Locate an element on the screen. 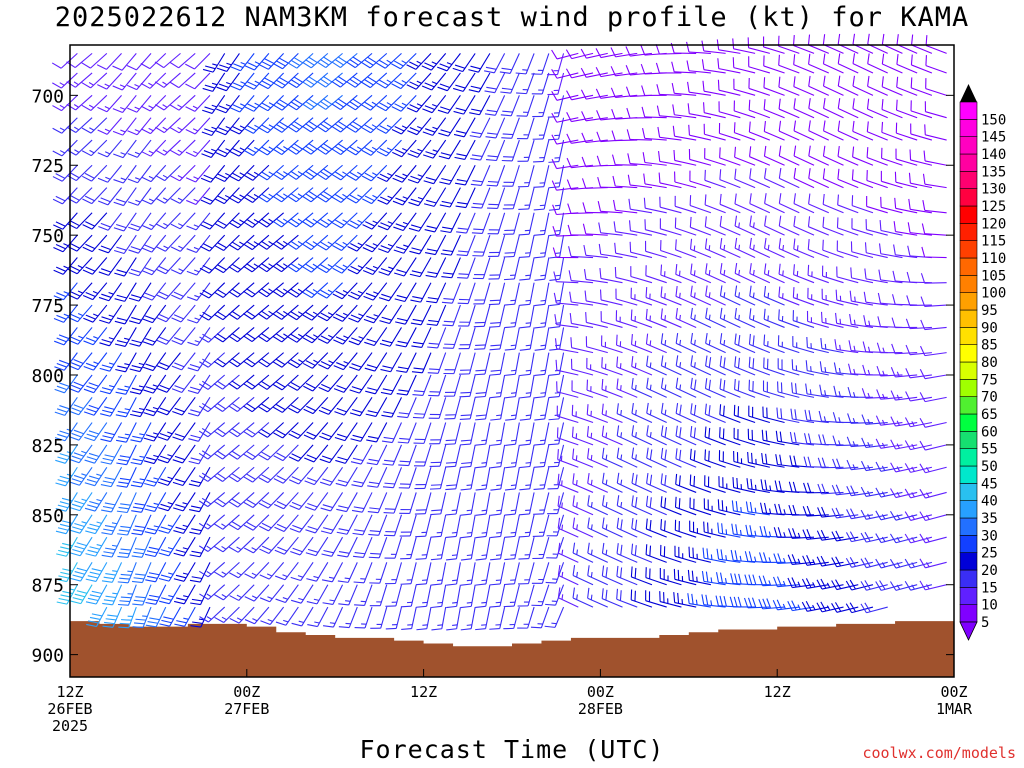 This screenshot has height=768, width=1024. colorbar-label: 55 is located at coordinates (989, 450).